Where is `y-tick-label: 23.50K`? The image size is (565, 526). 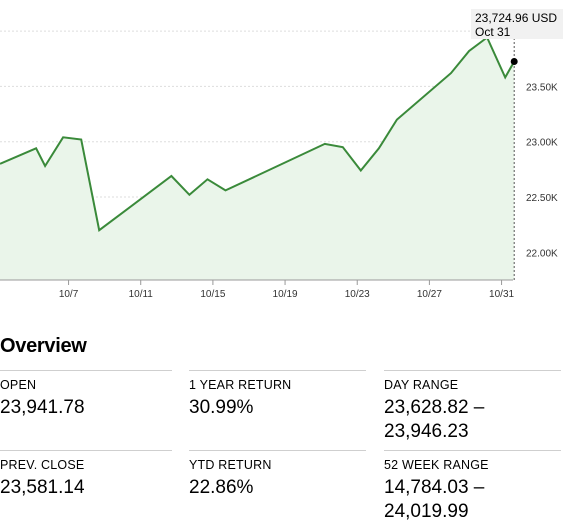 y-tick-label: 23.50K is located at coordinates (542, 87).